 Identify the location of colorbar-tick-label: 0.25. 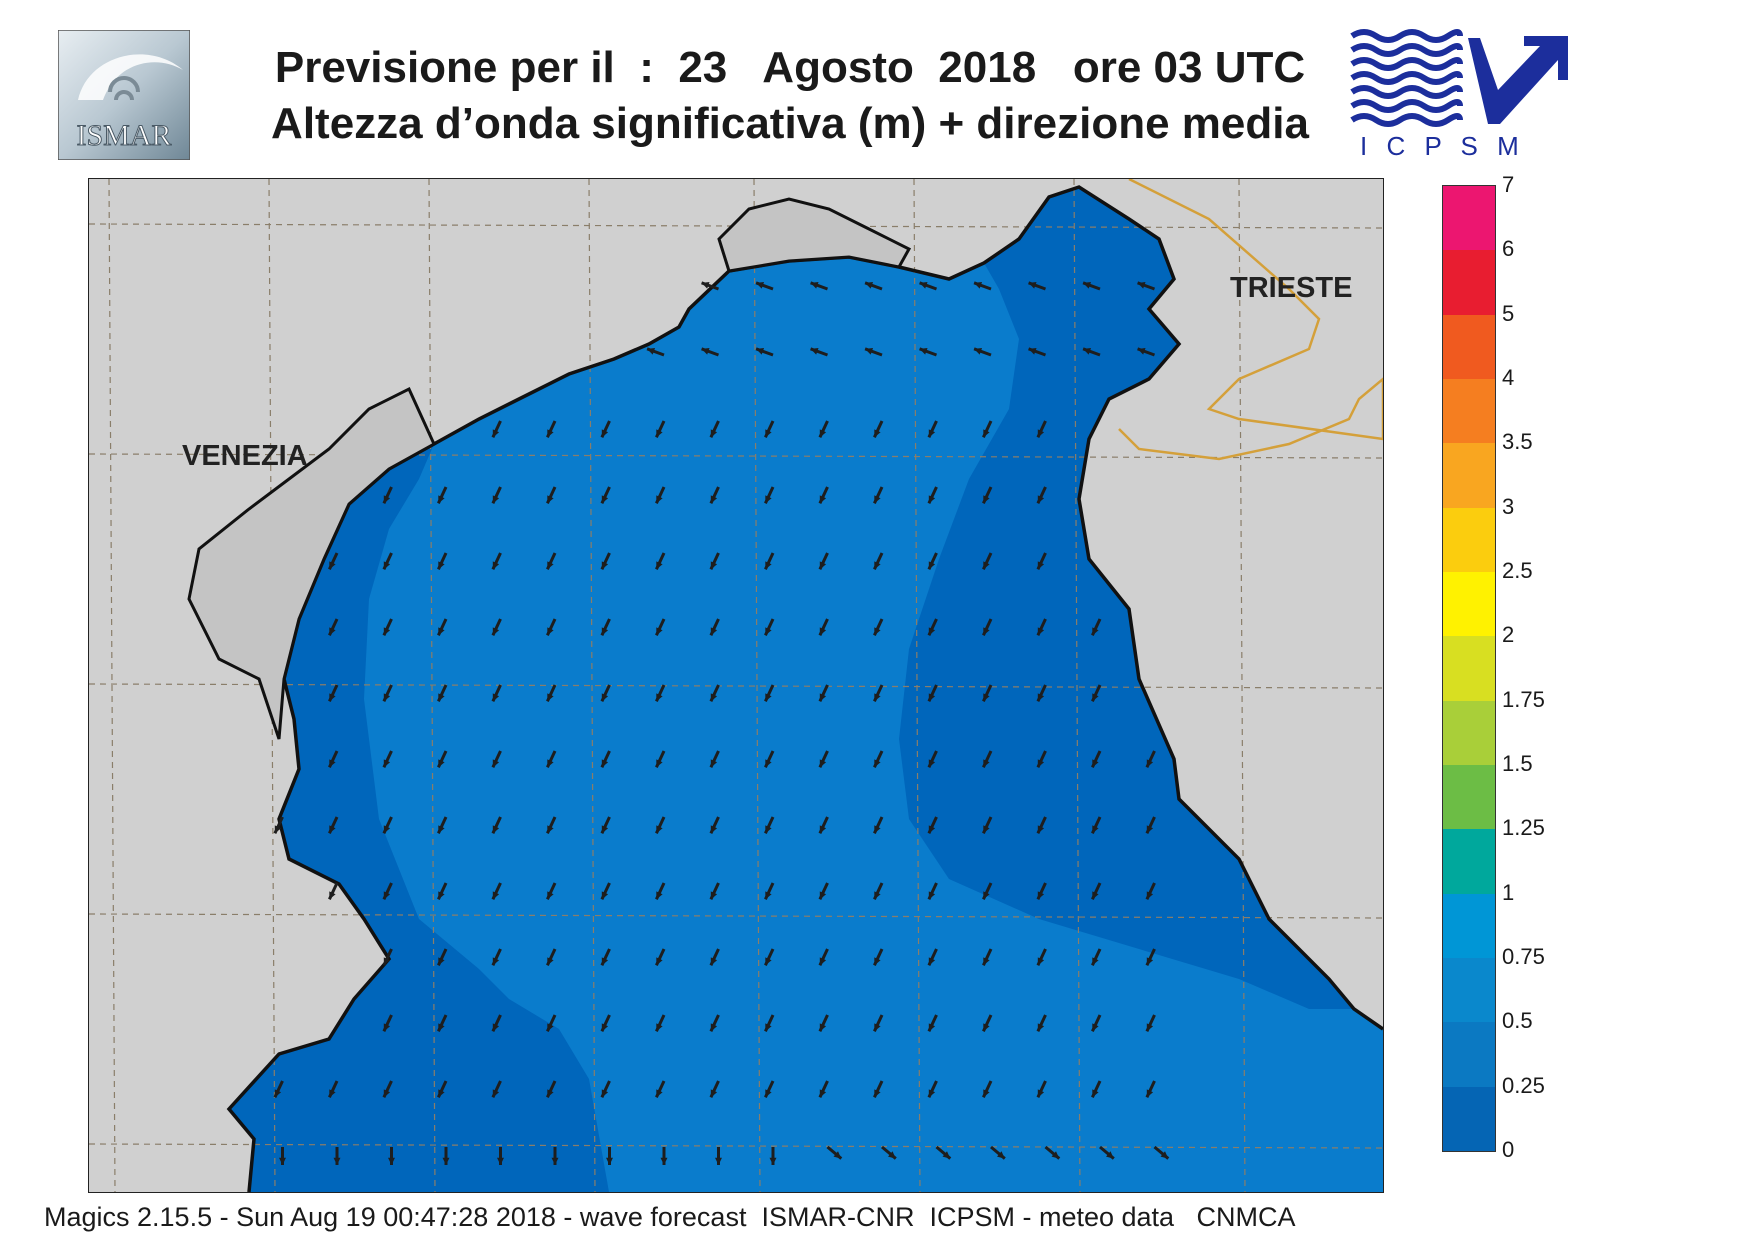
(1523, 1085).